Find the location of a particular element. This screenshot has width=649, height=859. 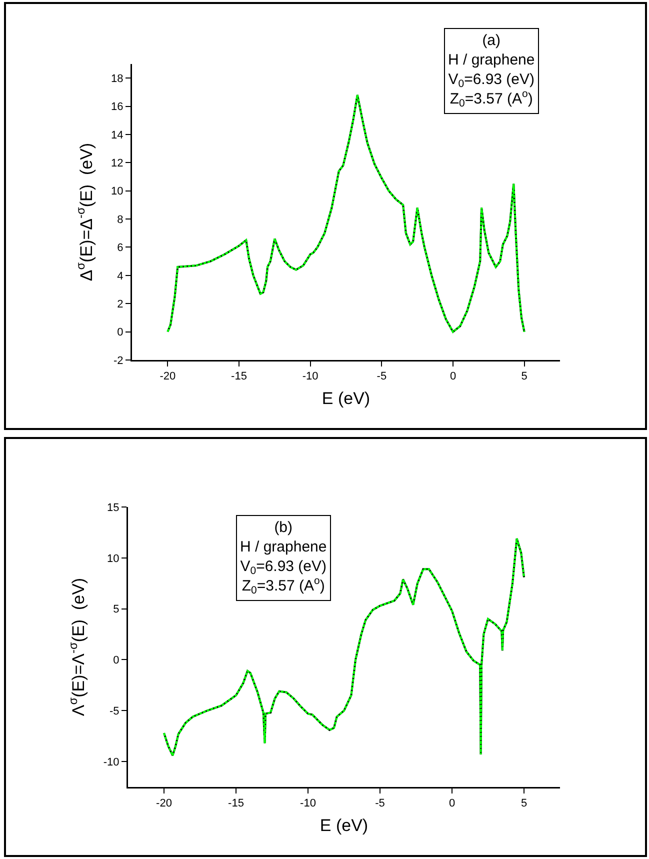

y-tick-label: 12 is located at coordinates (117, 164).